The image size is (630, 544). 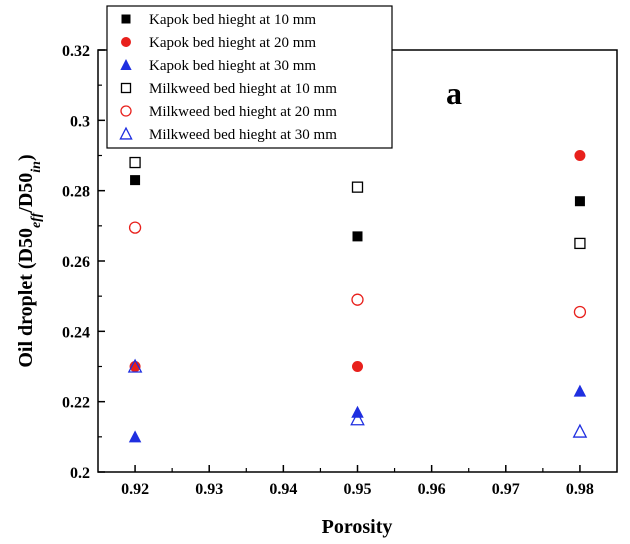 I want to click on x-tick-label: 0.92, so click(x=135, y=489).